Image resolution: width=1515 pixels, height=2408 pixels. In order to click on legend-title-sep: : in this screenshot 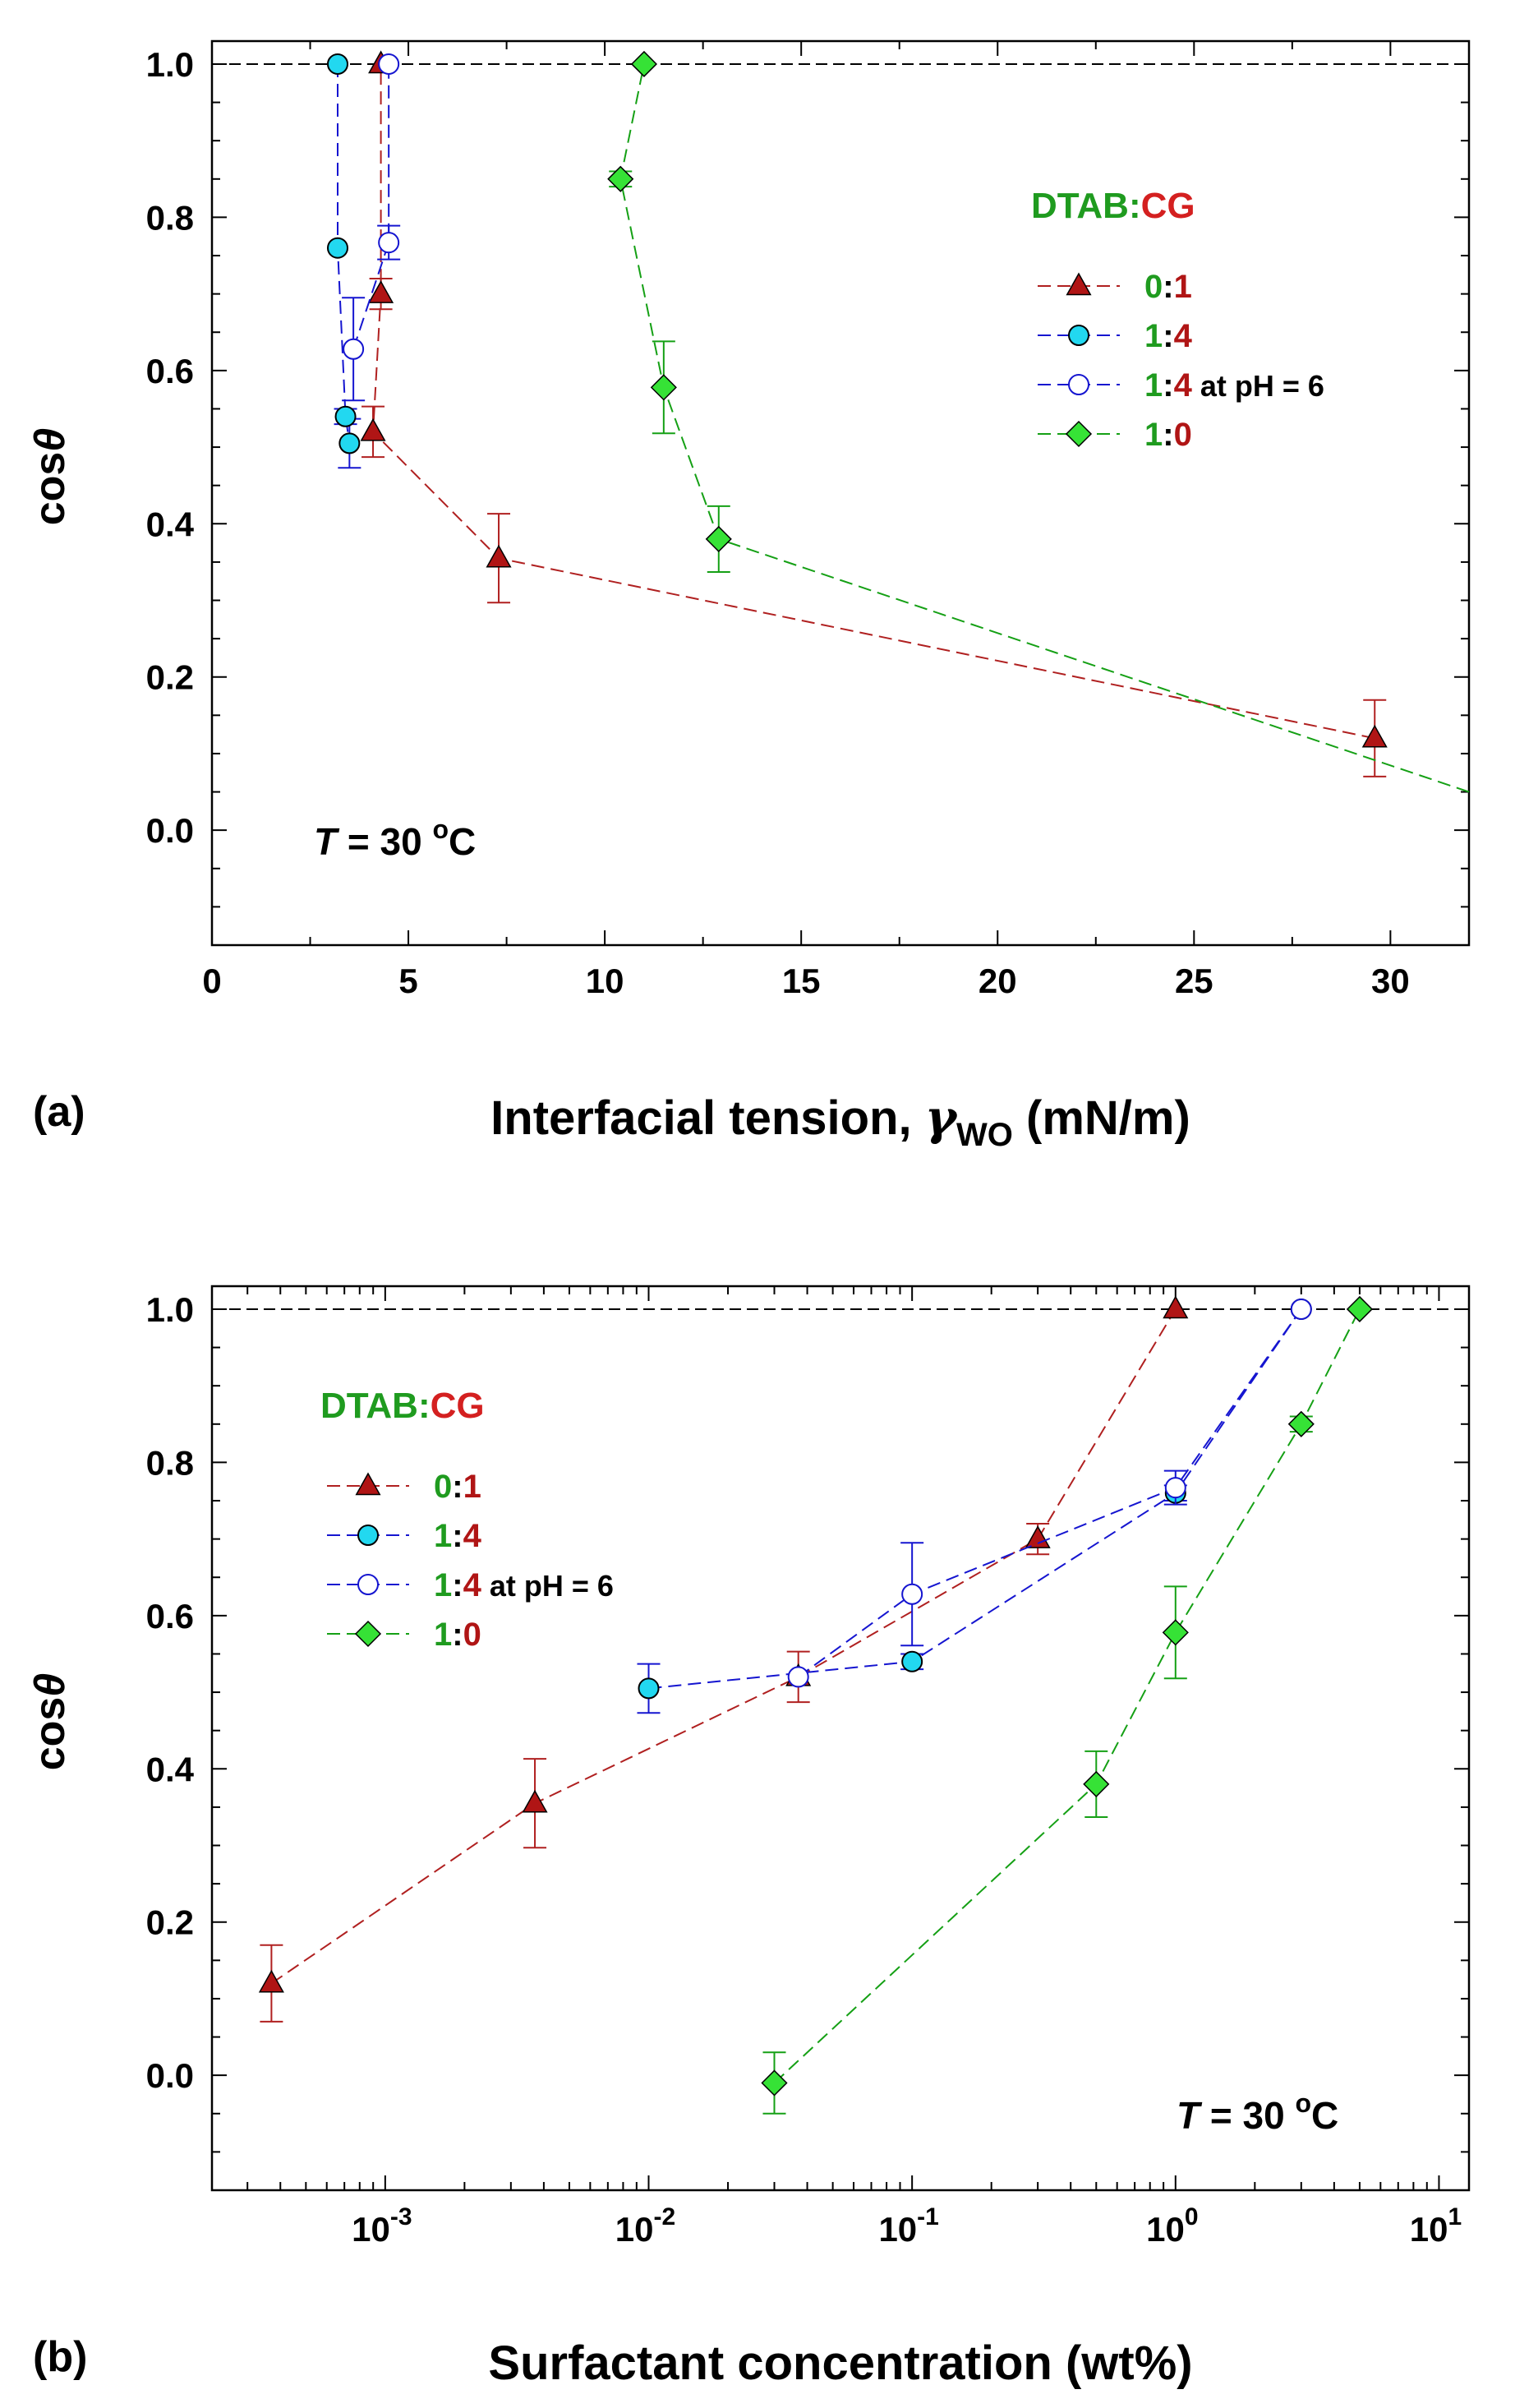, I will do `click(424, 1406)`.